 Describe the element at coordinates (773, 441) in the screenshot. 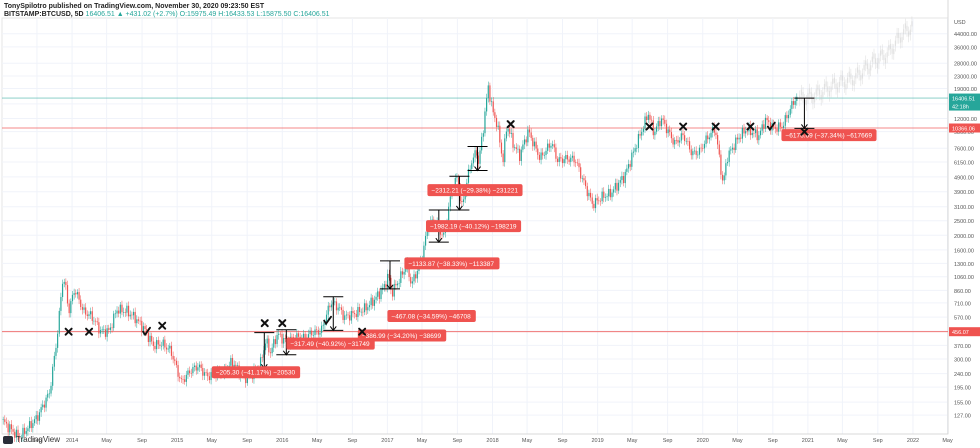

I see `x-tick-label: Sep` at that location.